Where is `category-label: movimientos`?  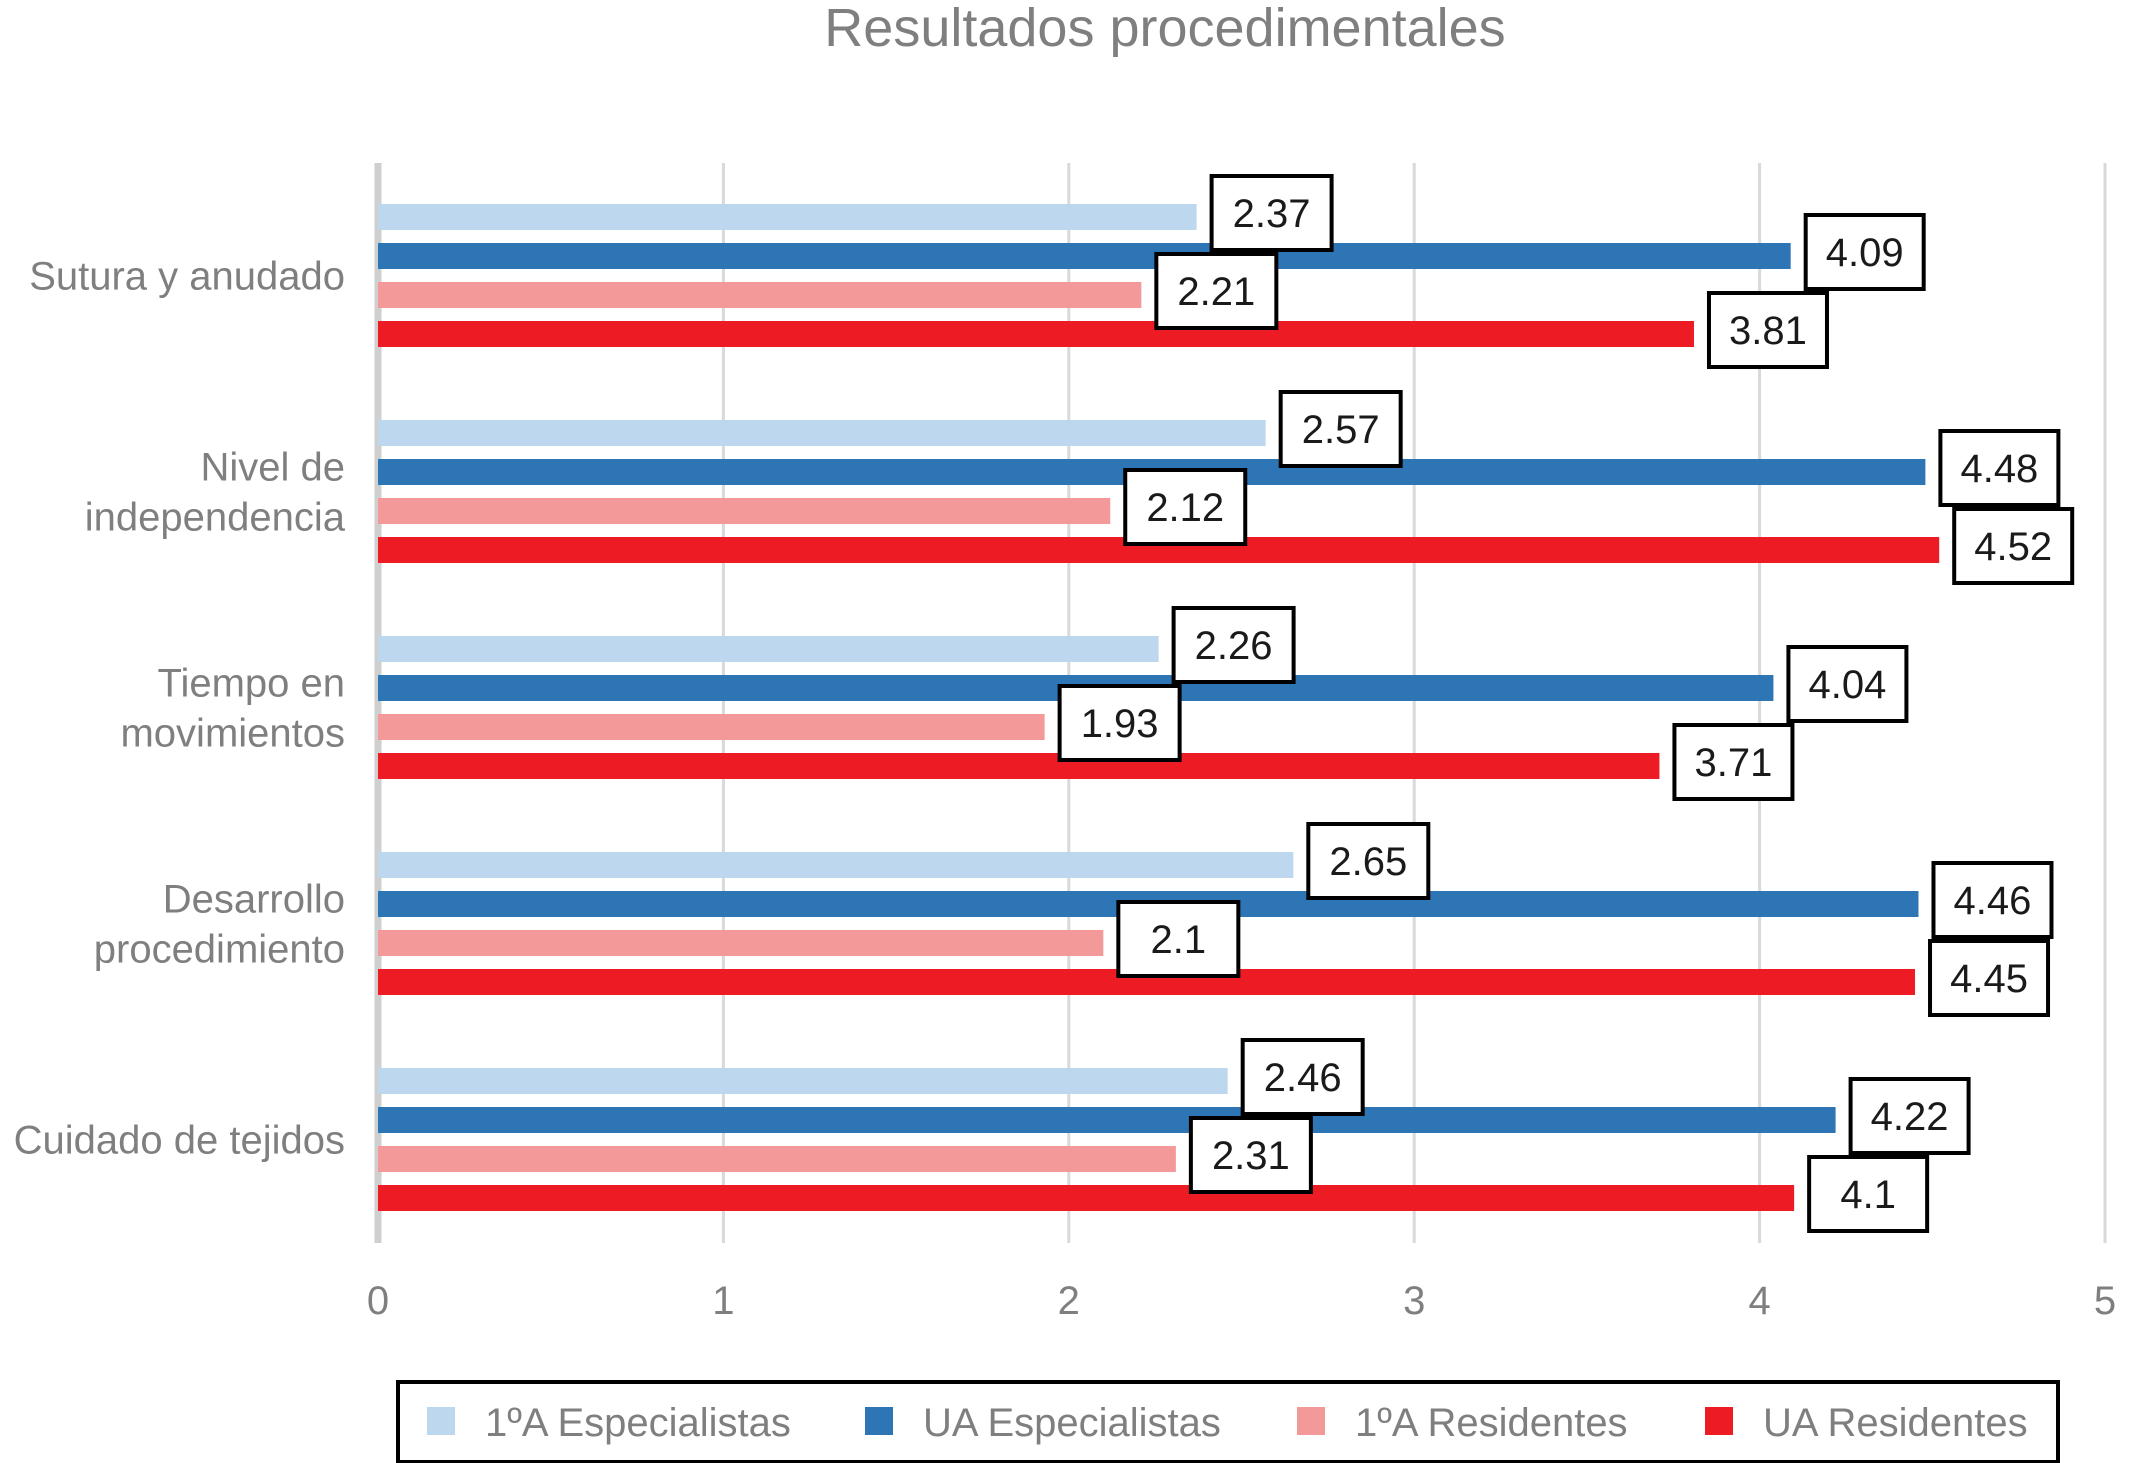
category-label: movimientos is located at coordinates (232, 734).